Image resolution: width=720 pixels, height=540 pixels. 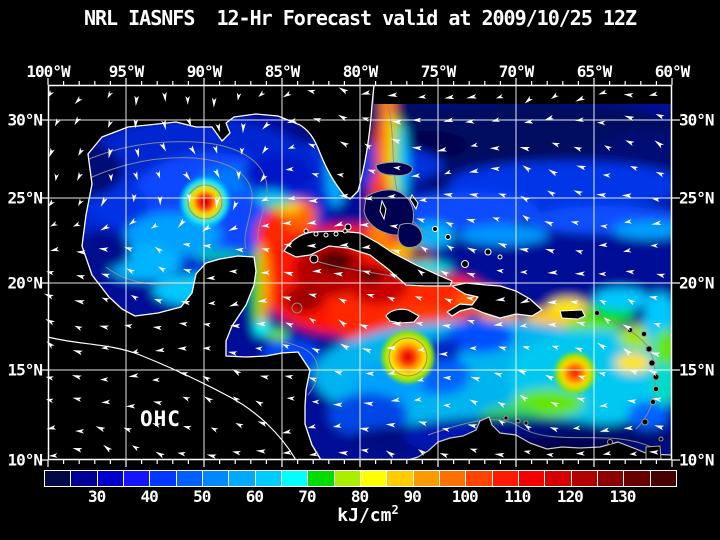 What do you see at coordinates (25, 370) in the screenshot?
I see `lat-tick-label-left: 15°N` at bounding box center [25, 370].